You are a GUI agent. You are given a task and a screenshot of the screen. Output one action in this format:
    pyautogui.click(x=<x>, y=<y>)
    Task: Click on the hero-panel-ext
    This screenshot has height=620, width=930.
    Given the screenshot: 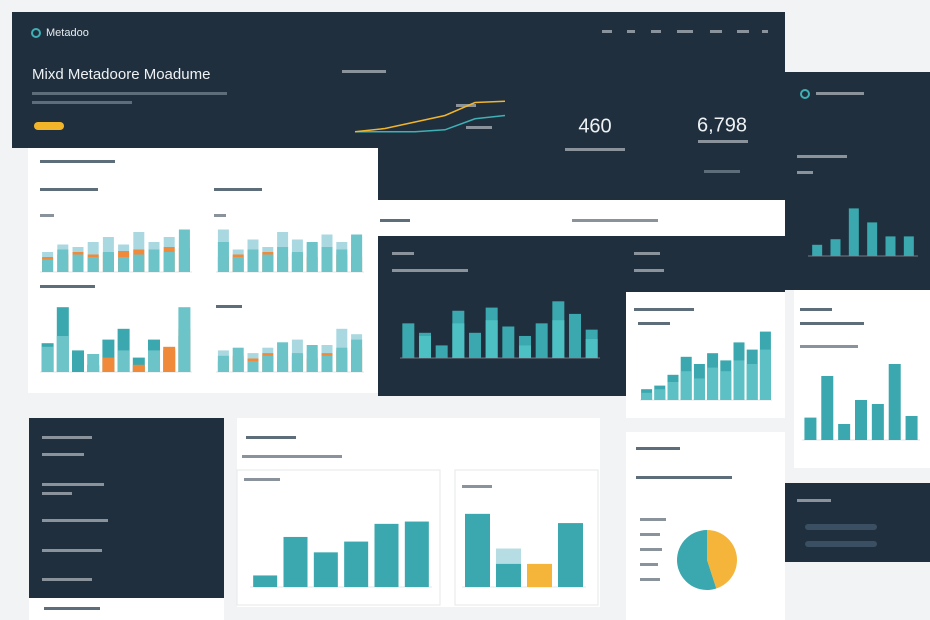 What is the action you would take?
    pyautogui.click(x=581, y=174)
    